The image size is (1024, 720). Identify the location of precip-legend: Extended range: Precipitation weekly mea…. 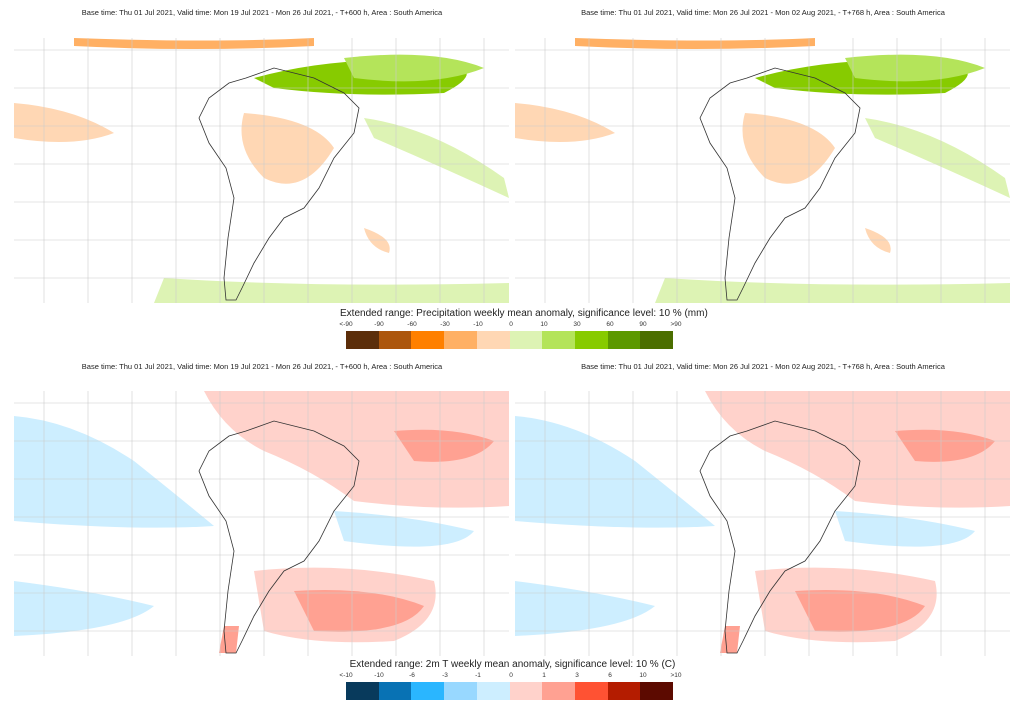
(523, 328).